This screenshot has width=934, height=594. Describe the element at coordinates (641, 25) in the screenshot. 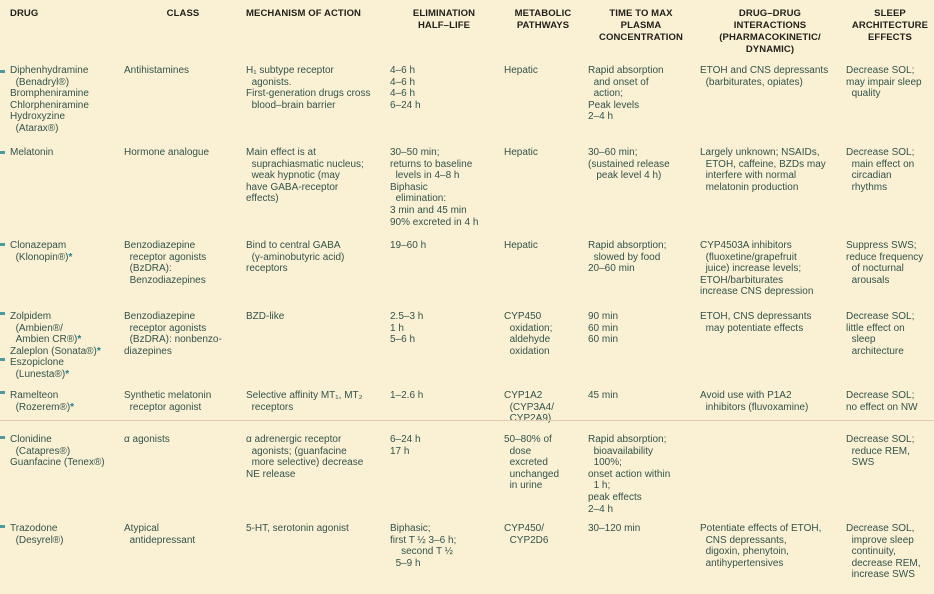

I see `column-header-time_to_max: TIME TO MAX PLASMA CONCENTRATION` at that location.